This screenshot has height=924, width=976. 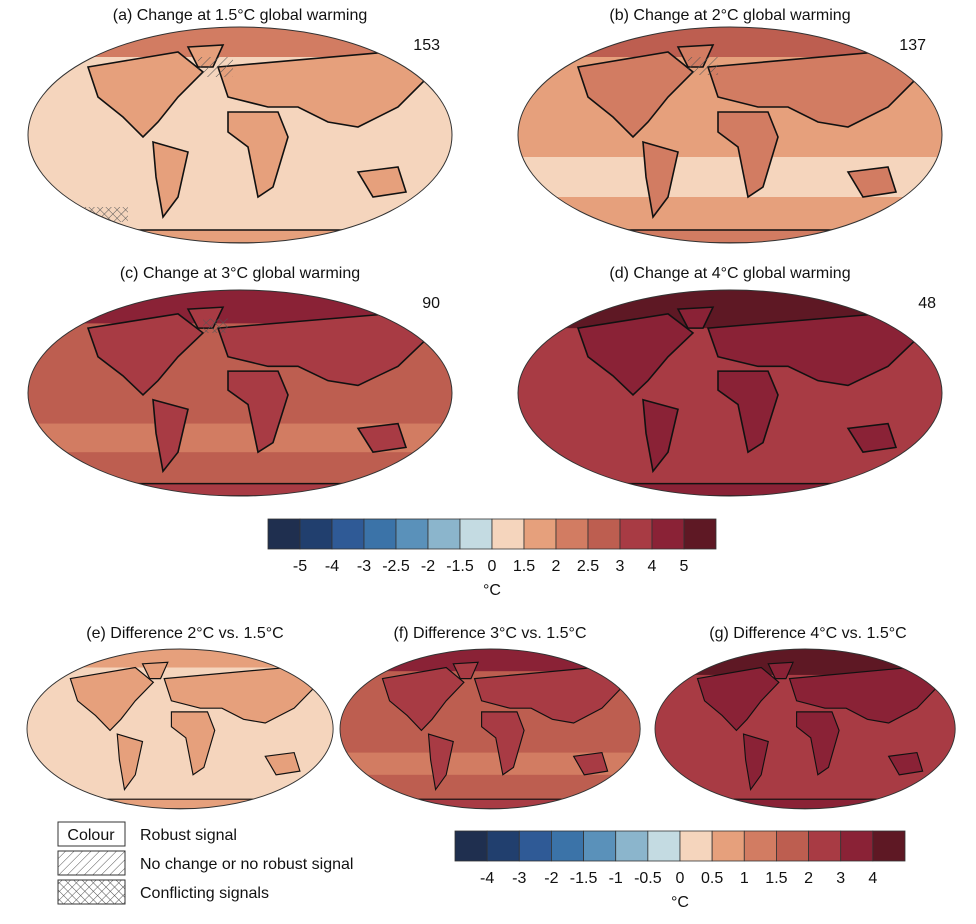 What do you see at coordinates (431, 303) in the screenshot?
I see `model-count: 90` at bounding box center [431, 303].